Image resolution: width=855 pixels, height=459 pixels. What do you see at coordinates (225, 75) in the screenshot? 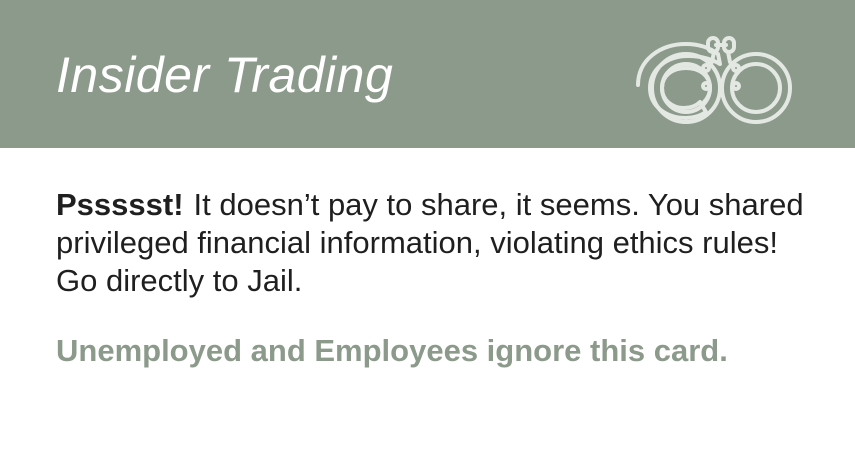
I see `card-title: Insider Trading` at bounding box center [225, 75].